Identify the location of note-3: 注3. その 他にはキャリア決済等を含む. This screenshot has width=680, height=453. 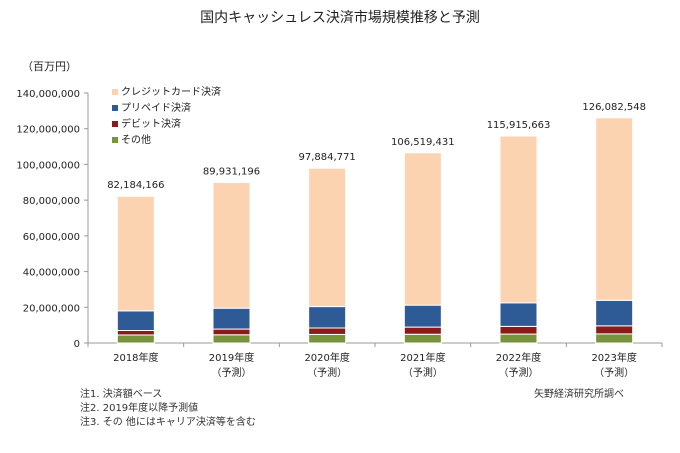
(168, 422).